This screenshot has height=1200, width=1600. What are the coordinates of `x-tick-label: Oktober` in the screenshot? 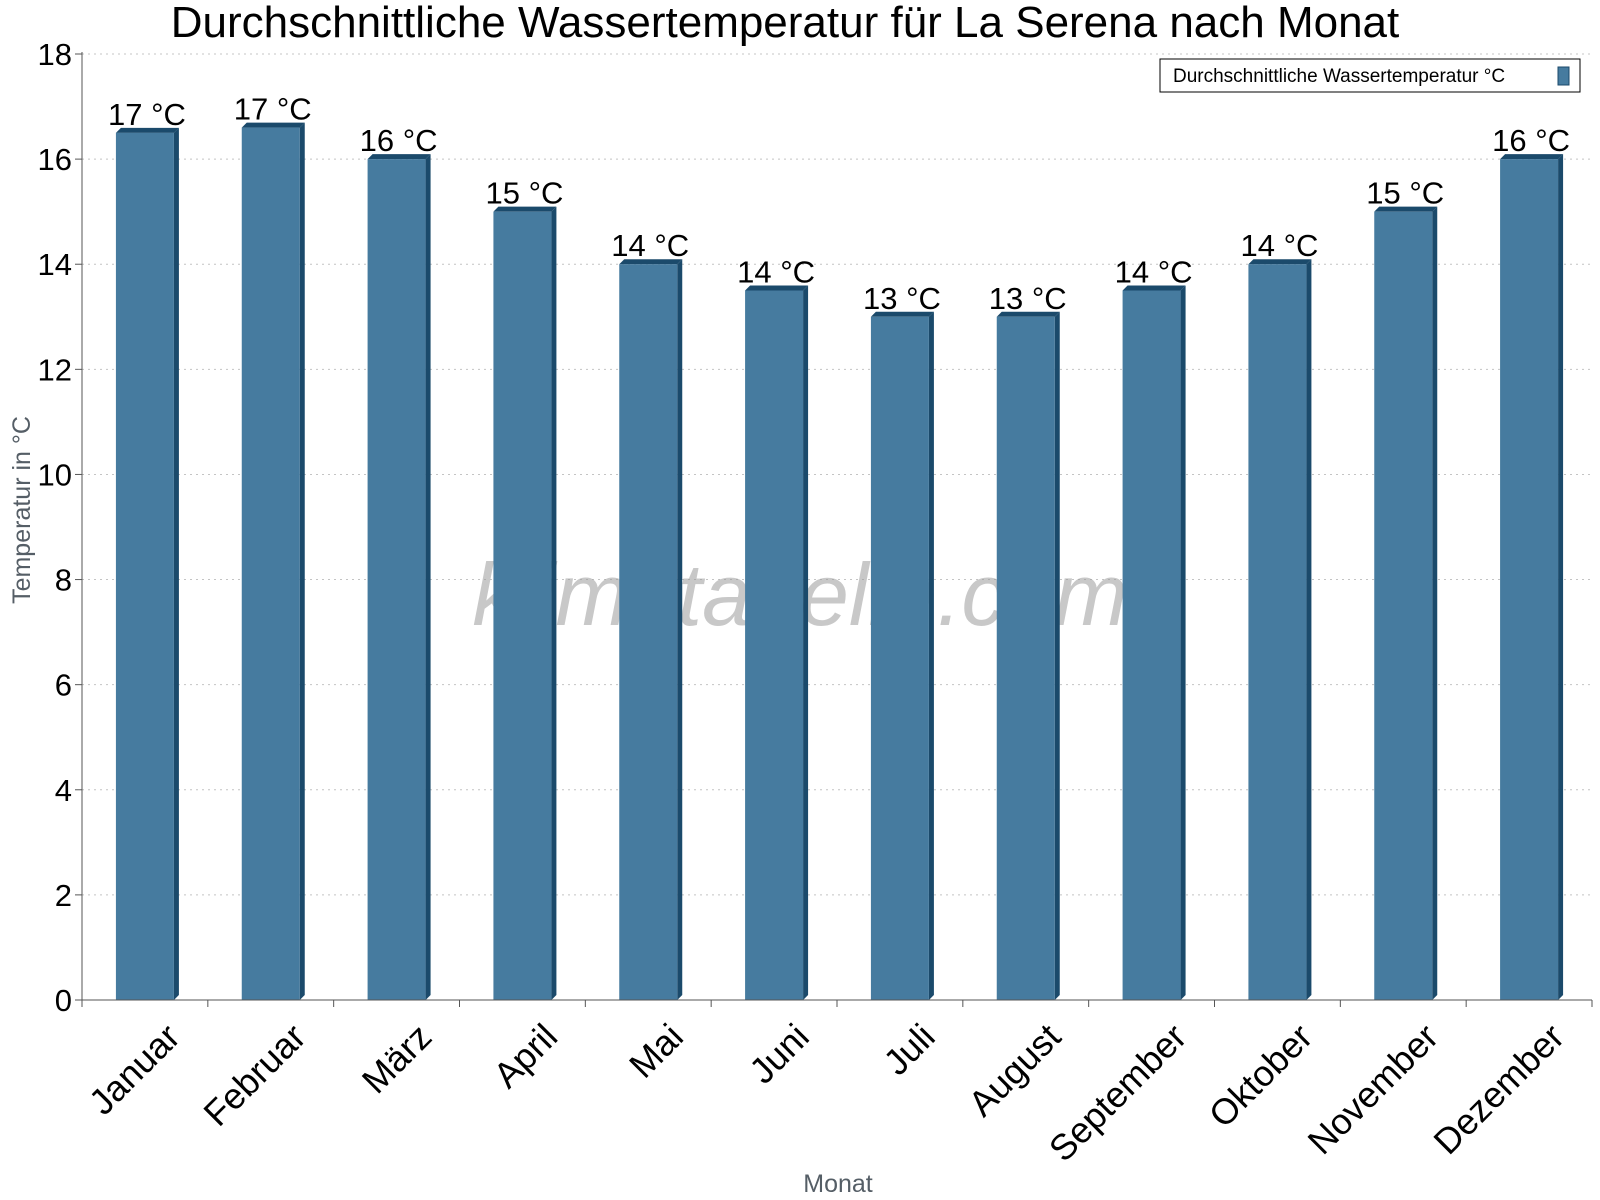 It's located at (1261, 1076).